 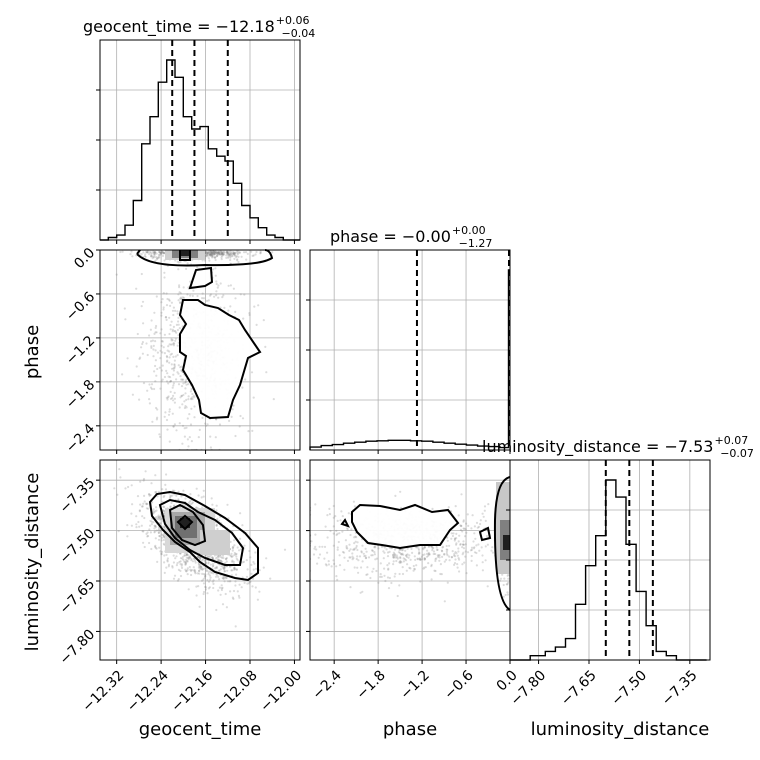 What do you see at coordinates (408, 561) in the screenshot?
I see `panel-luminosity-distance-vs-phase` at bounding box center [408, 561].